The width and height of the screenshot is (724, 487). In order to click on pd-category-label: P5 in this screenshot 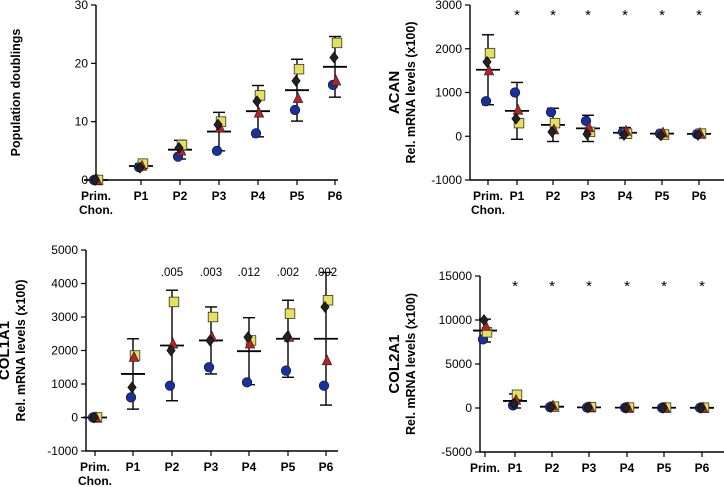, I will do `click(297, 196)`.